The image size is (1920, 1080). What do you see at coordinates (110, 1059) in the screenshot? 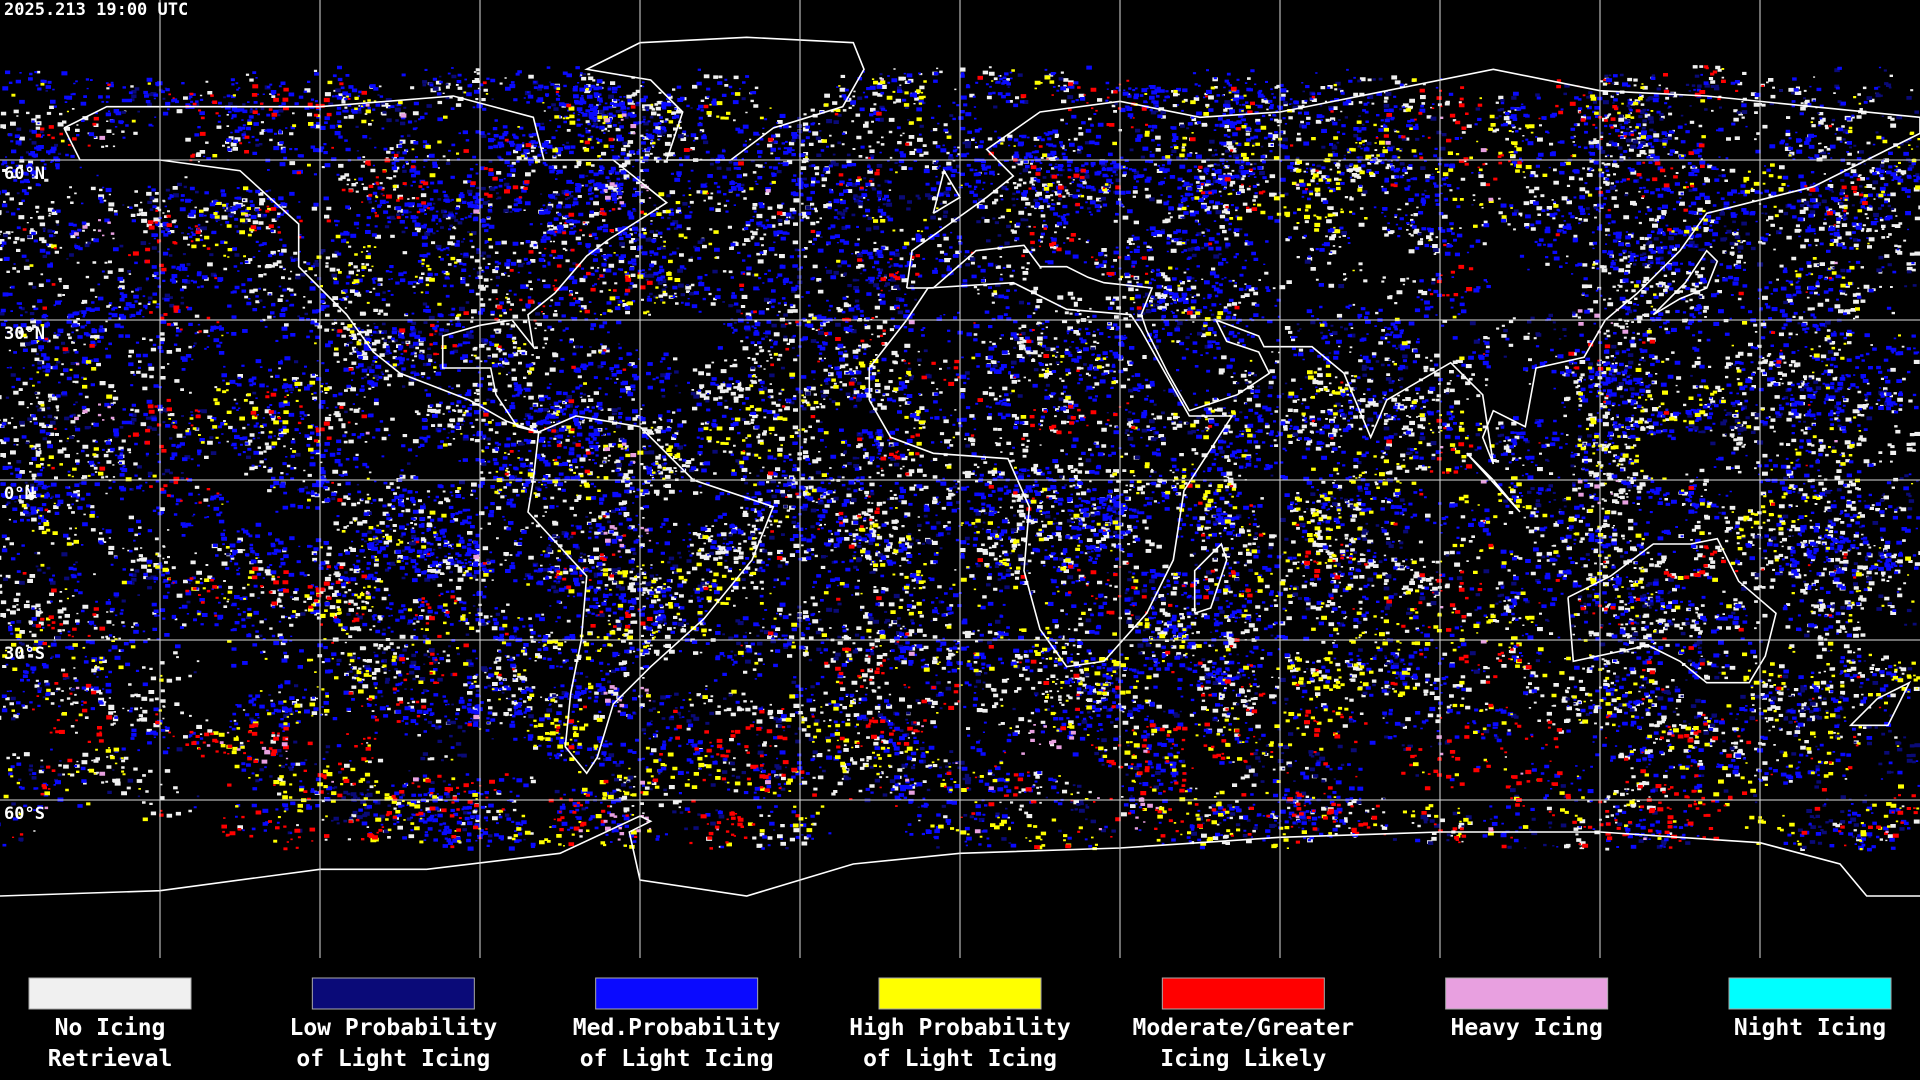
I see `legend-label: Retrieval` at bounding box center [110, 1059].